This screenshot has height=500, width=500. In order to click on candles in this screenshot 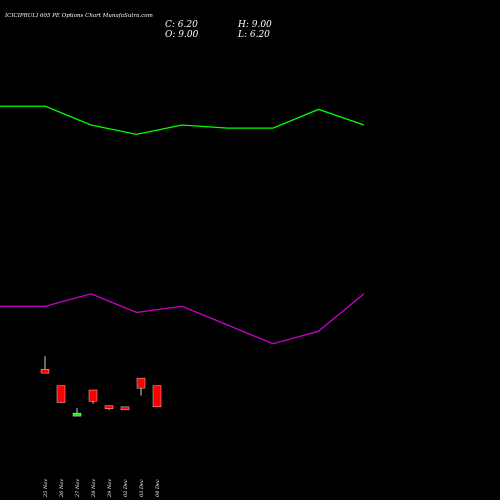, I will do `click(101, 386)`.